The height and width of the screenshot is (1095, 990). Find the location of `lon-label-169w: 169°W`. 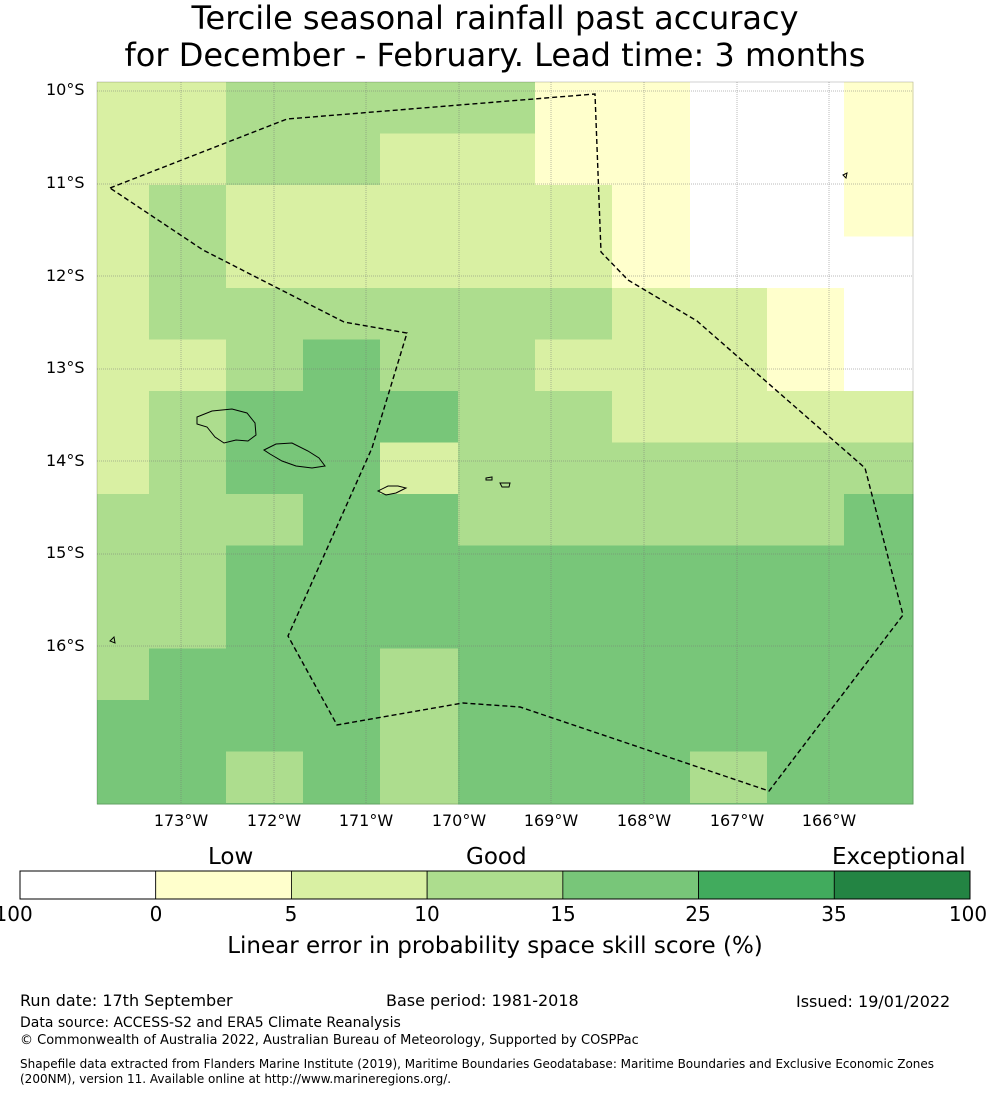

lon-label-169w: 169°W is located at coordinates (551, 820).